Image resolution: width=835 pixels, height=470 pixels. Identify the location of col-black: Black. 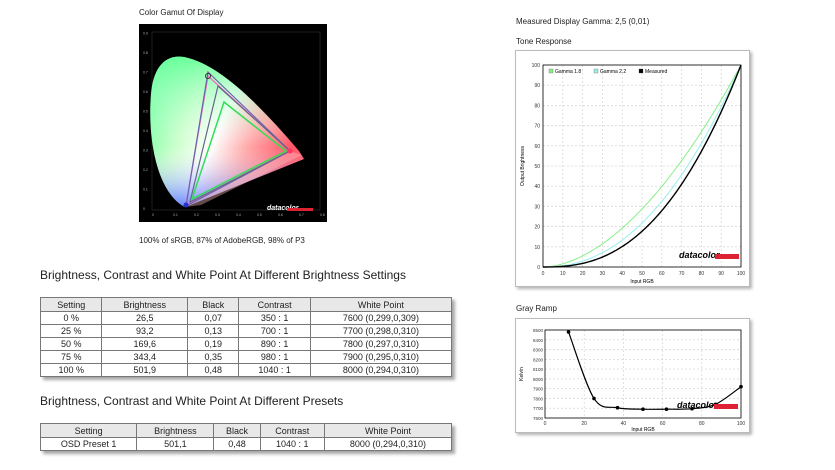
(213, 304).